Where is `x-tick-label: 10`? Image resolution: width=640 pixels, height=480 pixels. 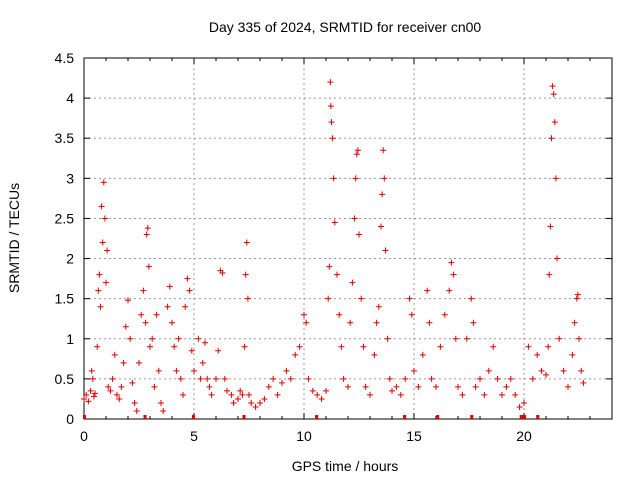
x-tick-label: 10 is located at coordinates (304, 436).